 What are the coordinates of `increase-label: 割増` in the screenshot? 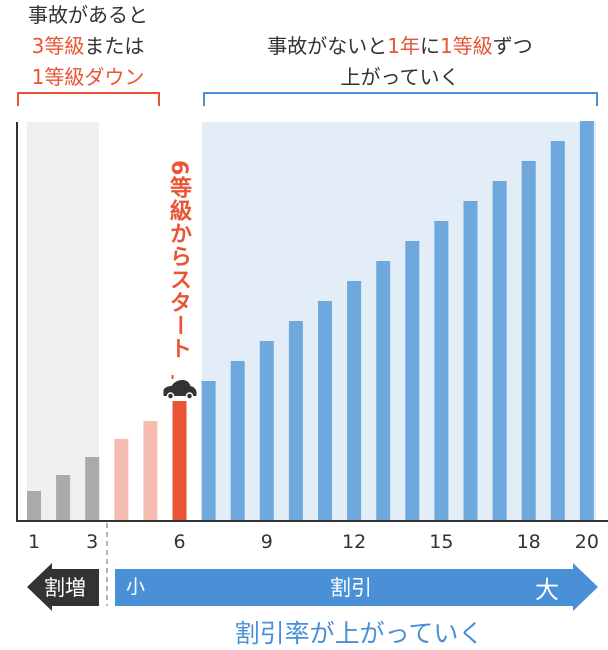 It's located at (65, 588).